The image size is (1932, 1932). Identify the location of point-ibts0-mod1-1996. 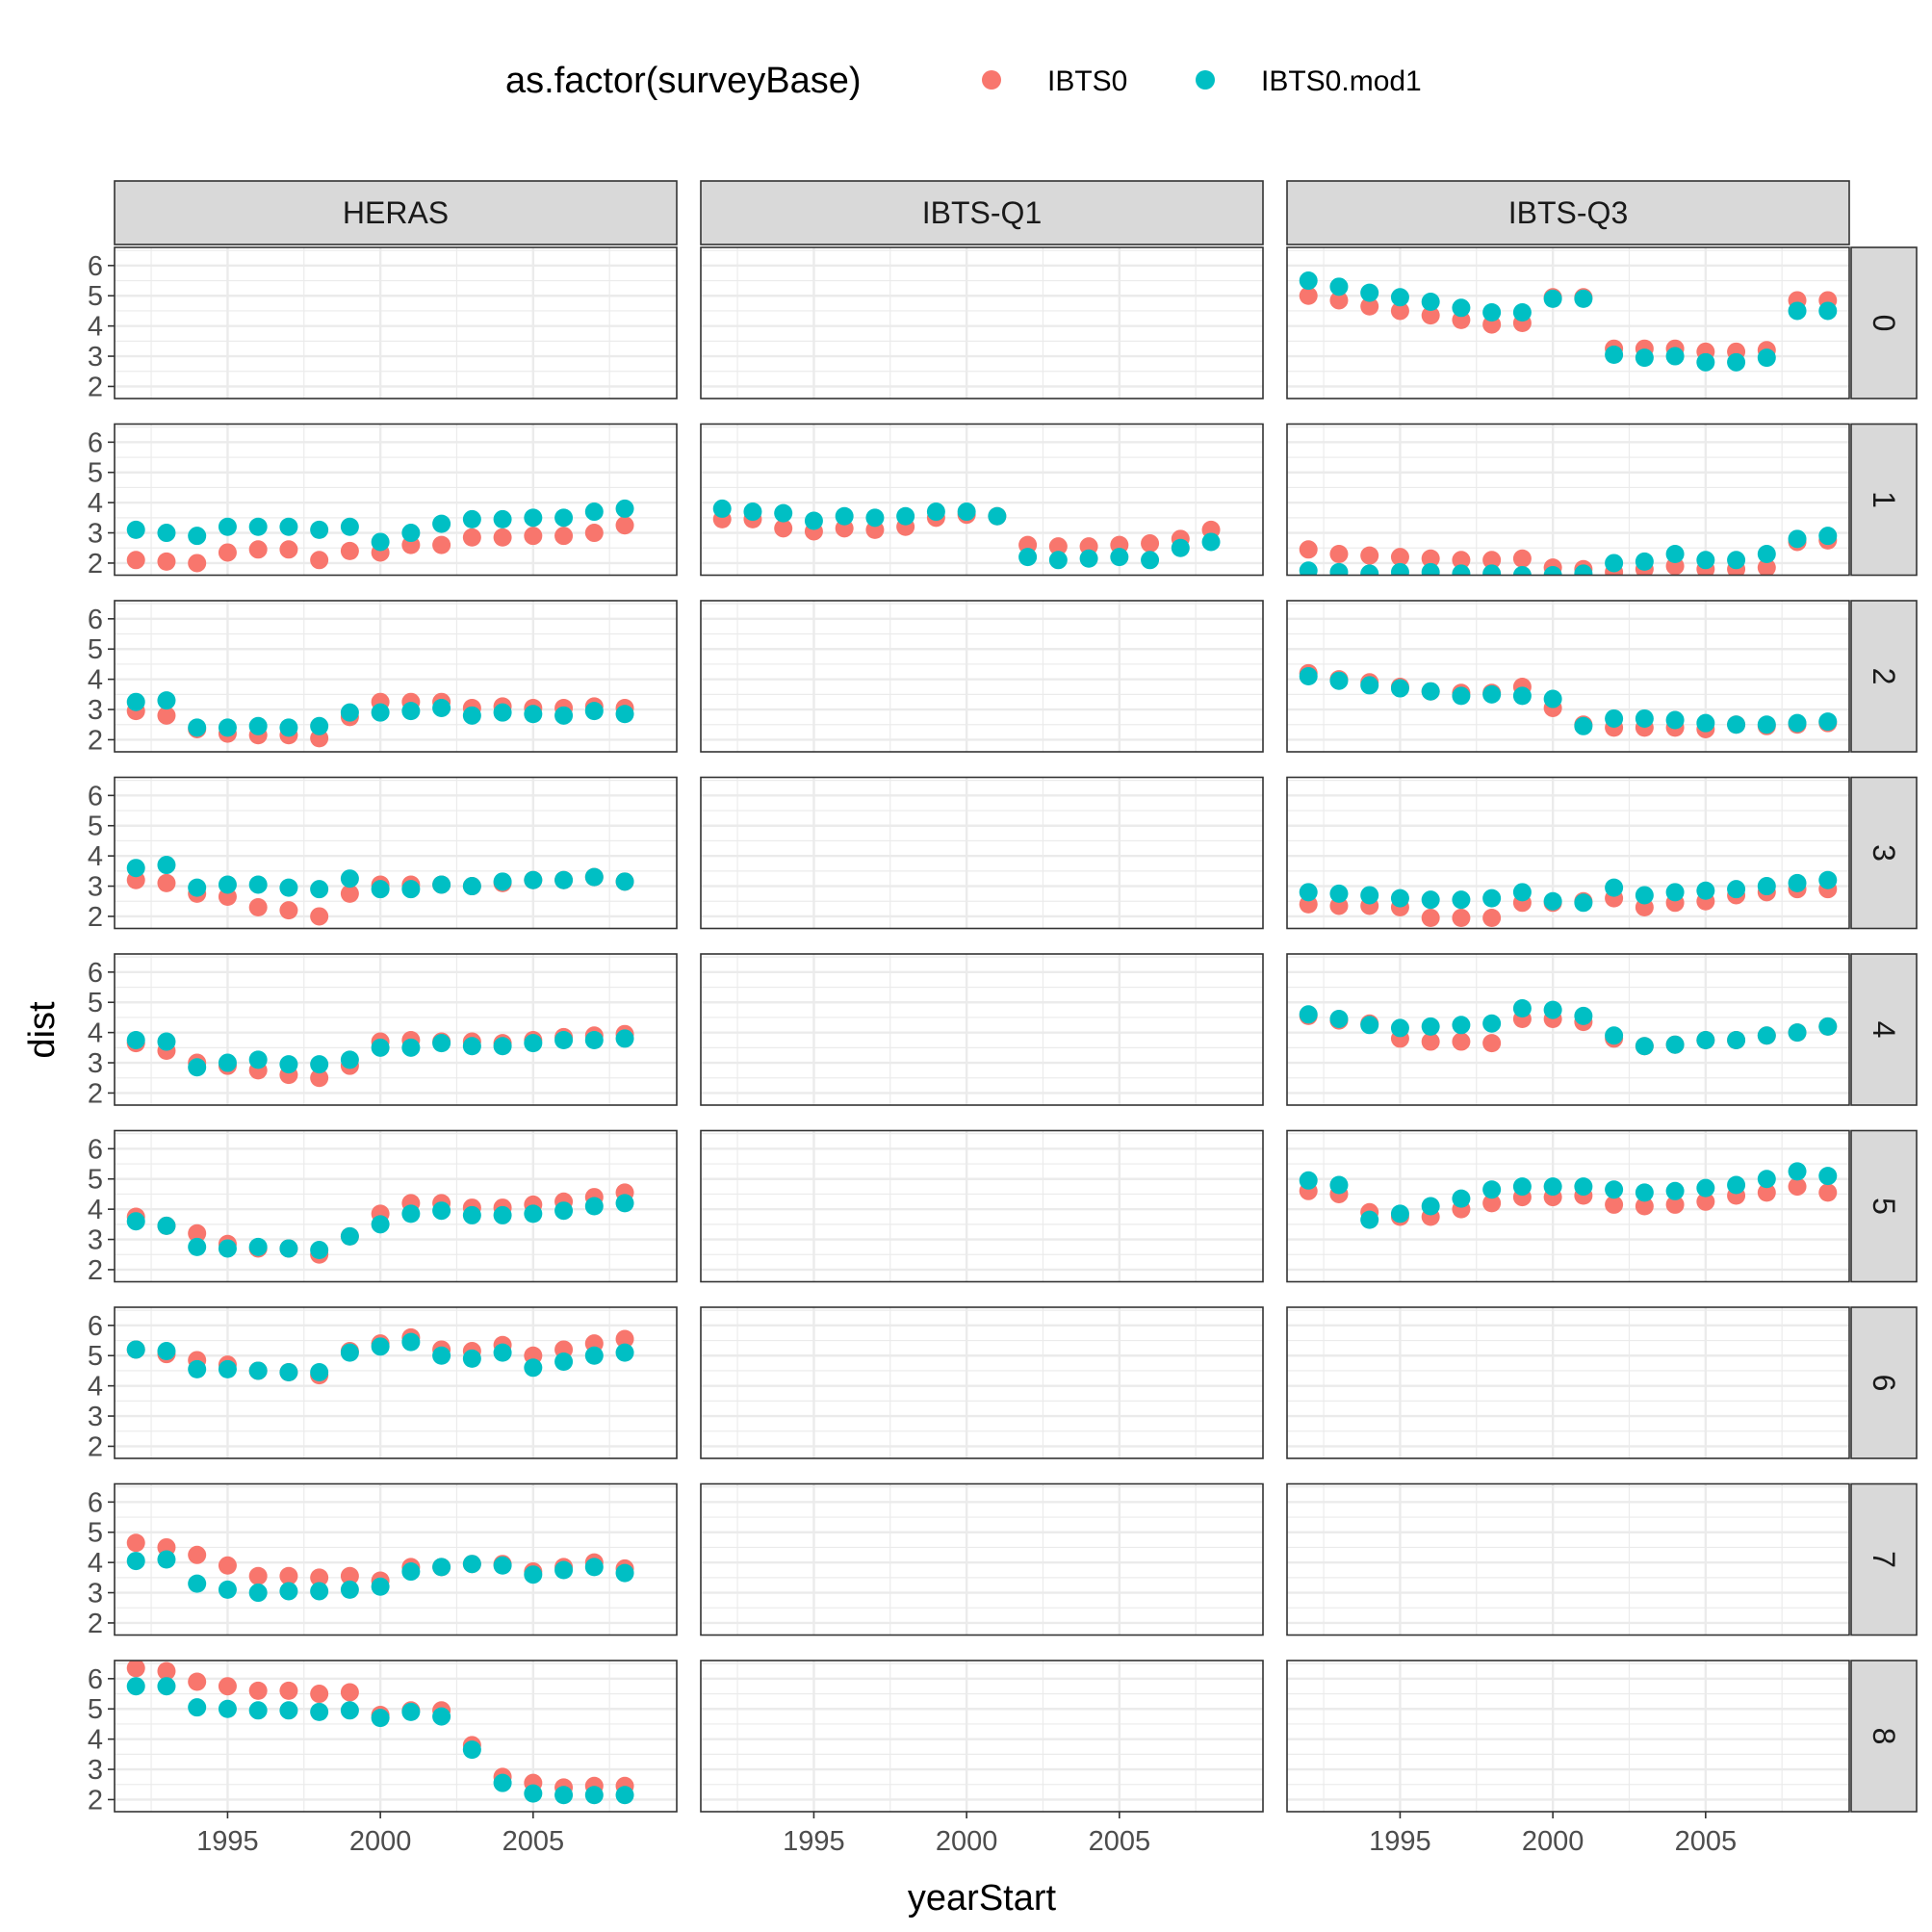
(1431, 1027).